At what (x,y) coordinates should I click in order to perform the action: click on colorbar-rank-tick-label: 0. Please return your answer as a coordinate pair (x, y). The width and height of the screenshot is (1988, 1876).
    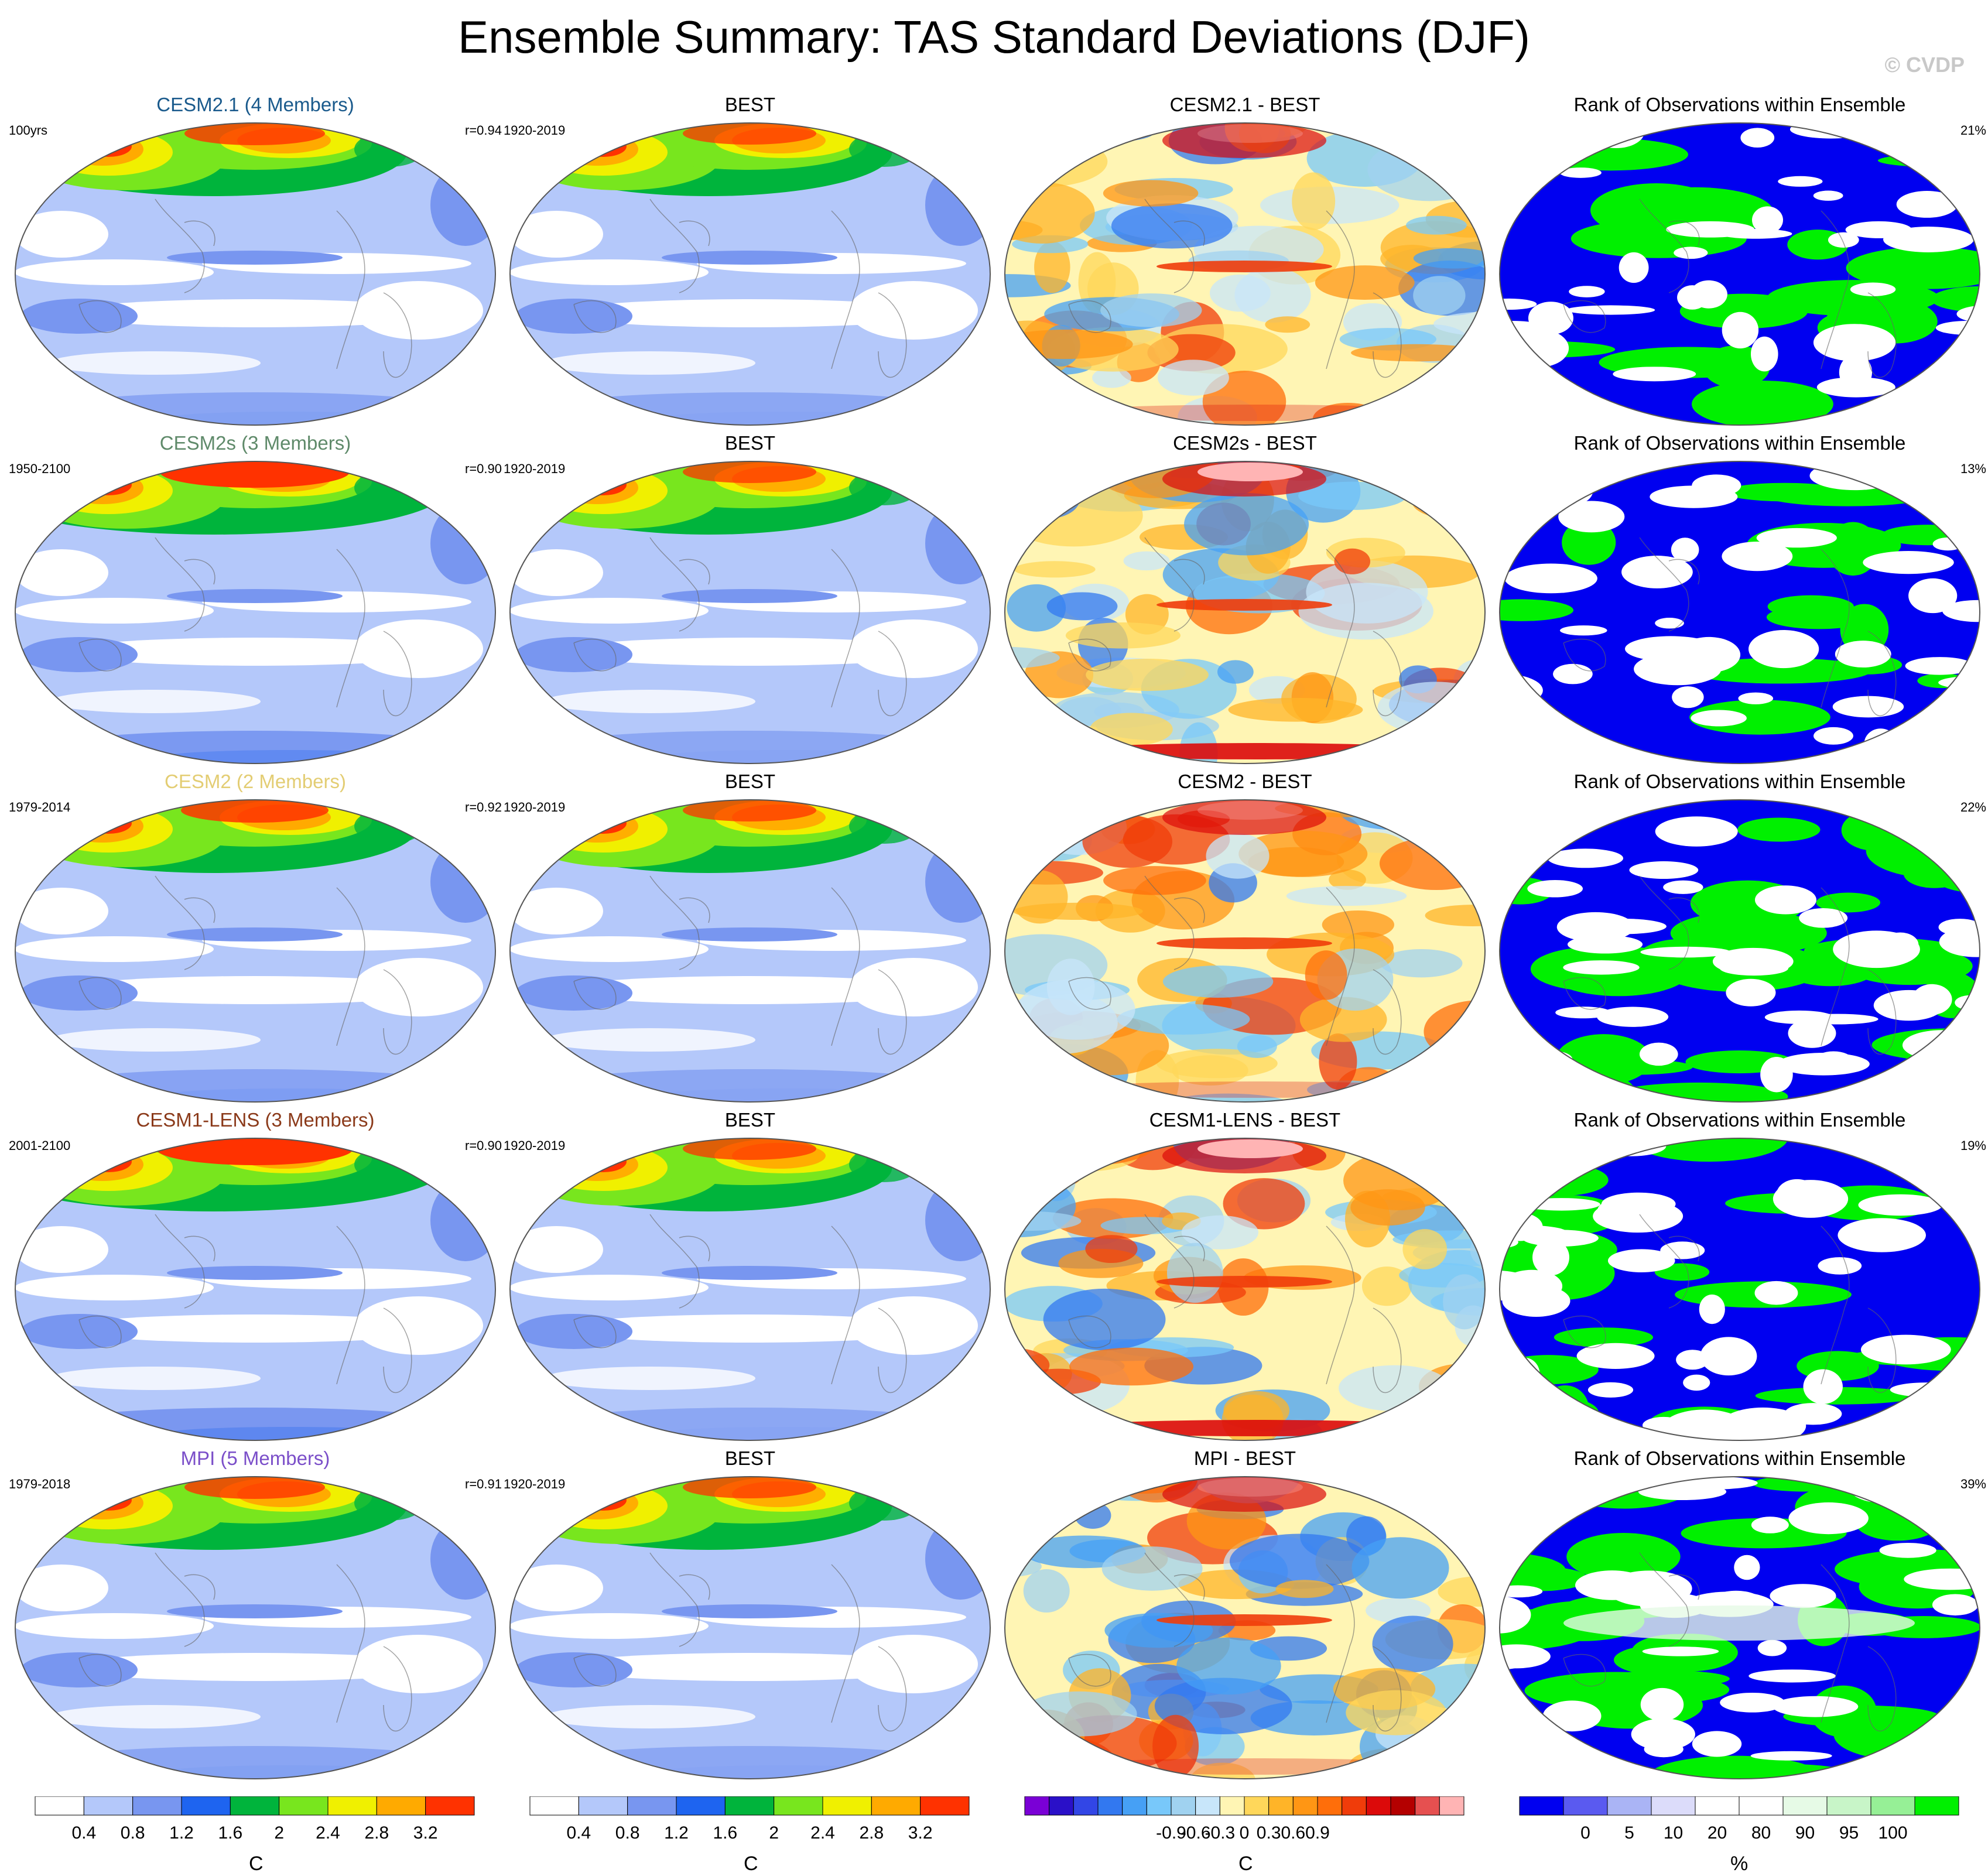
    Looking at the image, I should click on (1585, 1833).